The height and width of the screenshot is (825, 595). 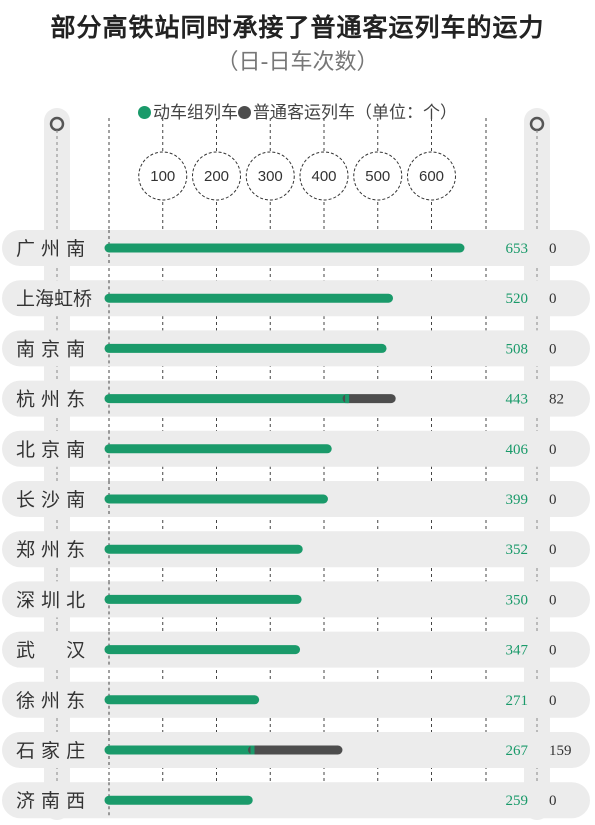 I want to click on legend-swatch-emu, so click(x=144, y=112).